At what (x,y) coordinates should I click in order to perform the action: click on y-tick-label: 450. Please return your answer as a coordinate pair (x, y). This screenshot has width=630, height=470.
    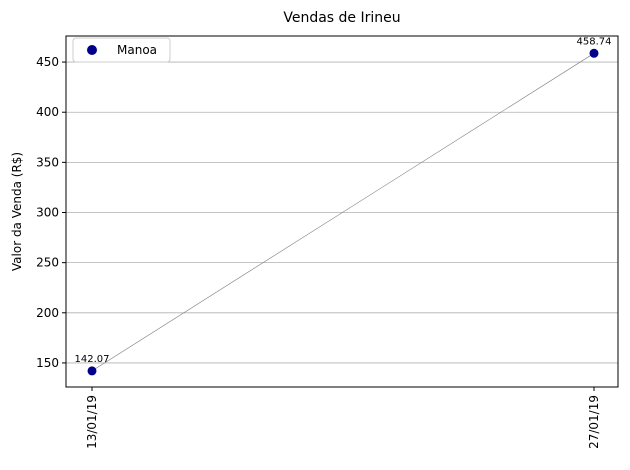
    Looking at the image, I should click on (47, 62).